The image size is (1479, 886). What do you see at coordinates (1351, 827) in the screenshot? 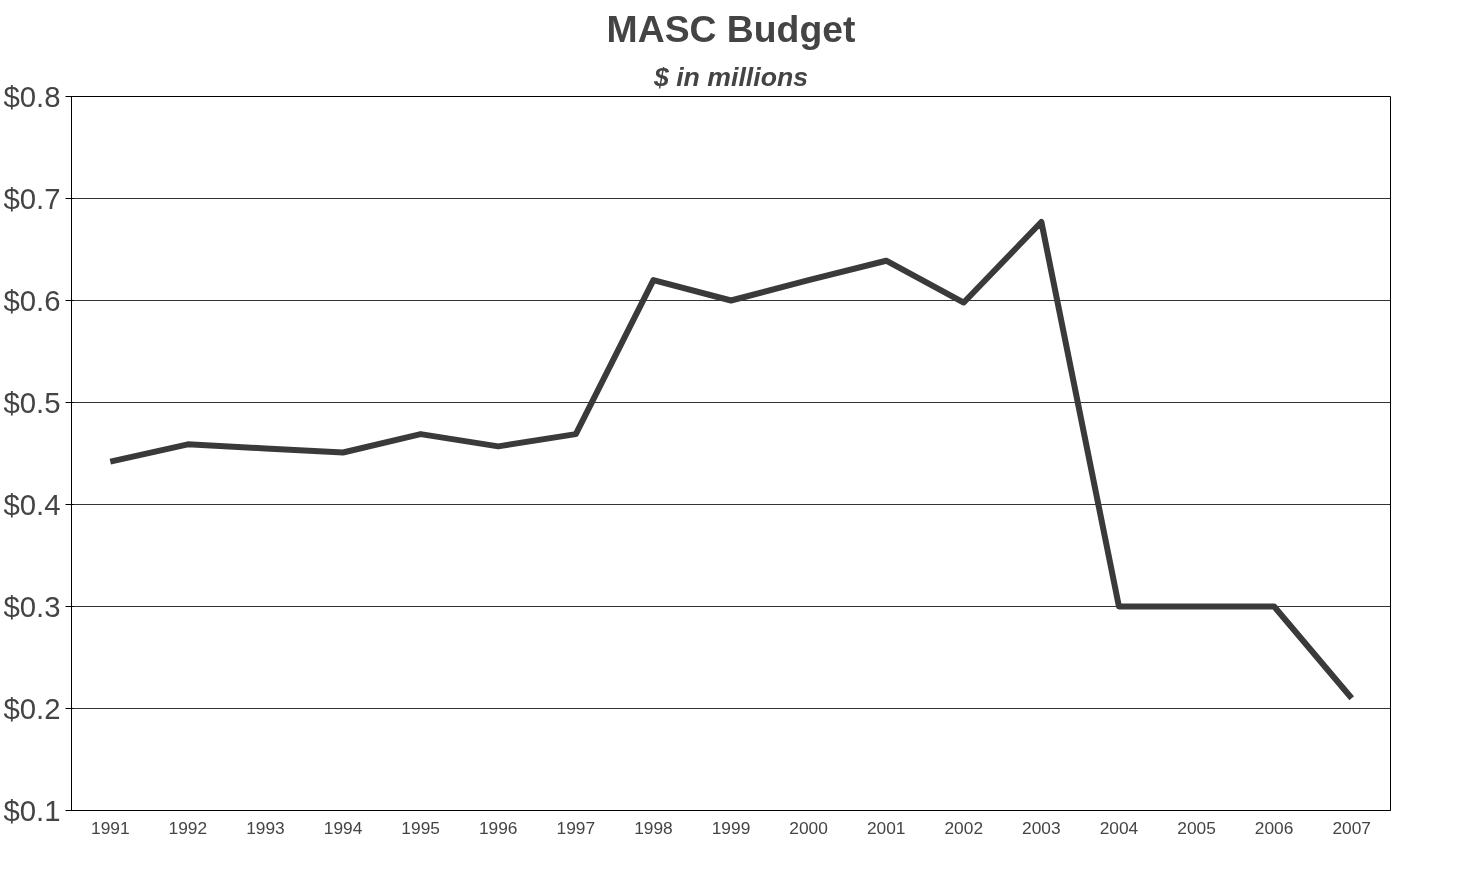
I see `x-tick-label: 2007` at bounding box center [1351, 827].